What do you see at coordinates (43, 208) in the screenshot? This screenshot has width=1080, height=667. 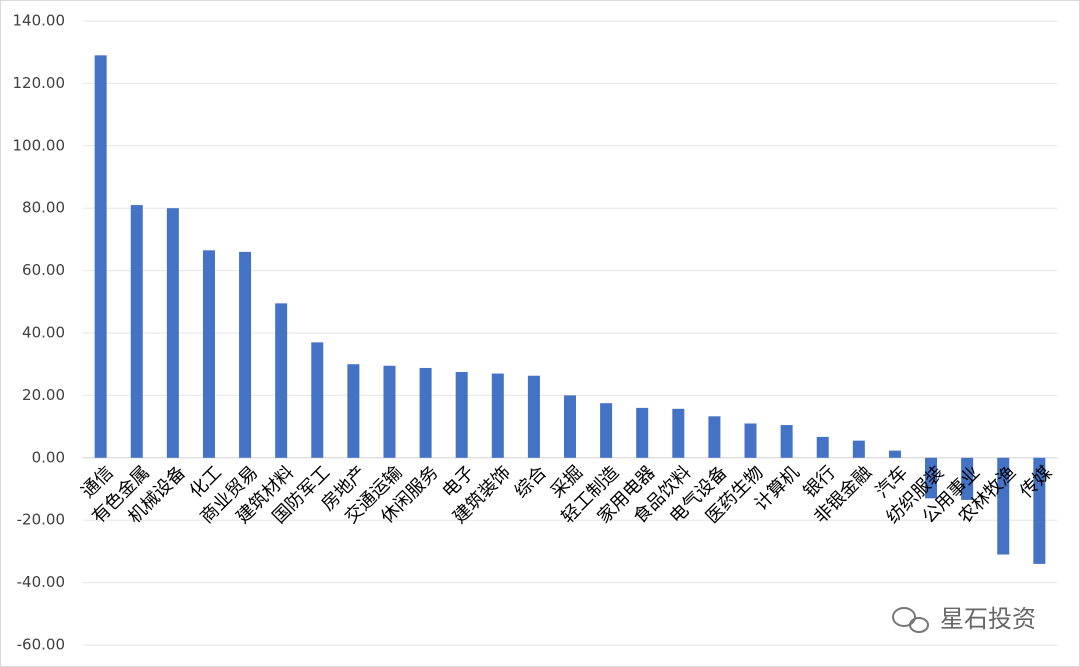 I see `y-tick-label: 80.00` at bounding box center [43, 208].